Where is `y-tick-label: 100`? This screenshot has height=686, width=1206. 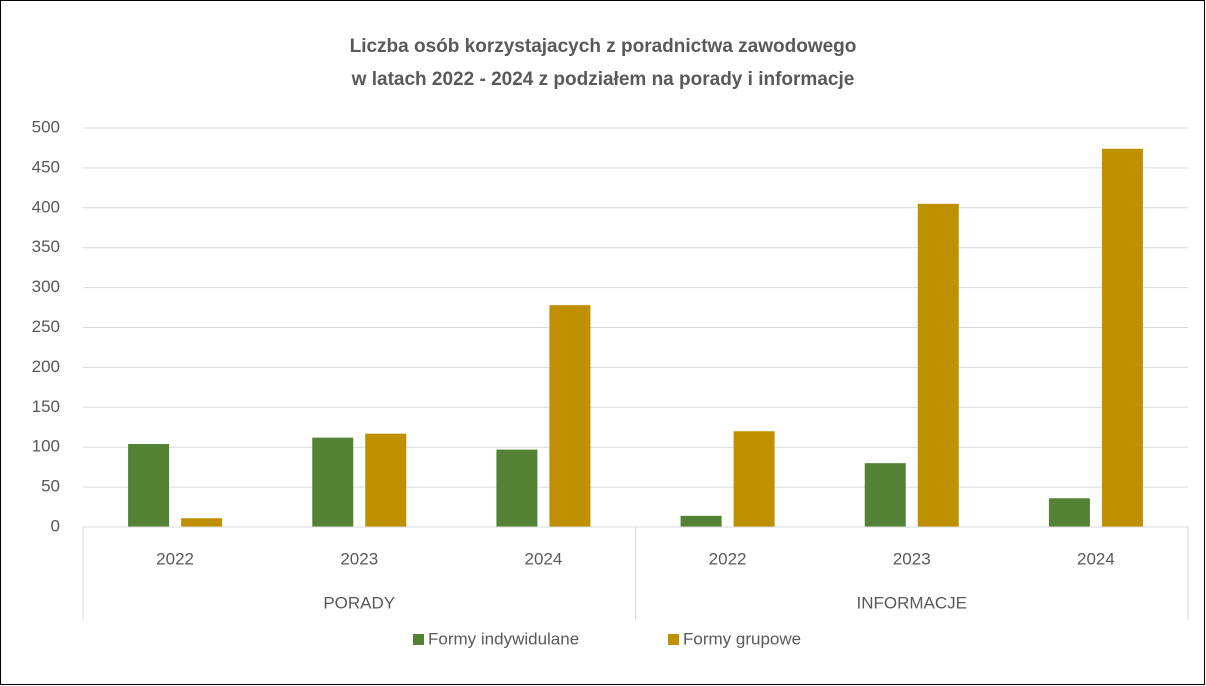
y-tick-label: 100 is located at coordinates (46, 446).